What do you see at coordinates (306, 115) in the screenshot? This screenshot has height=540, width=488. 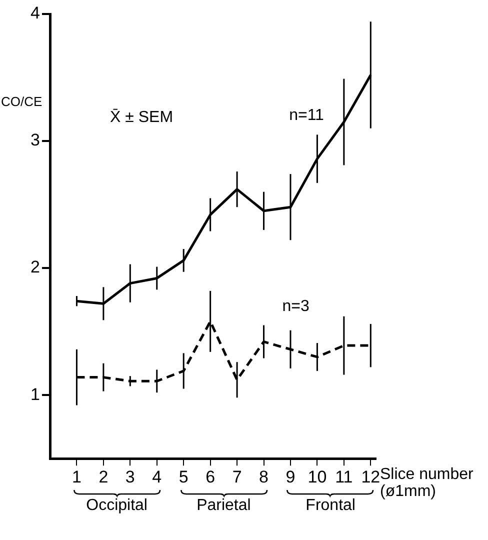 I see `annotation: n=11` at bounding box center [306, 115].